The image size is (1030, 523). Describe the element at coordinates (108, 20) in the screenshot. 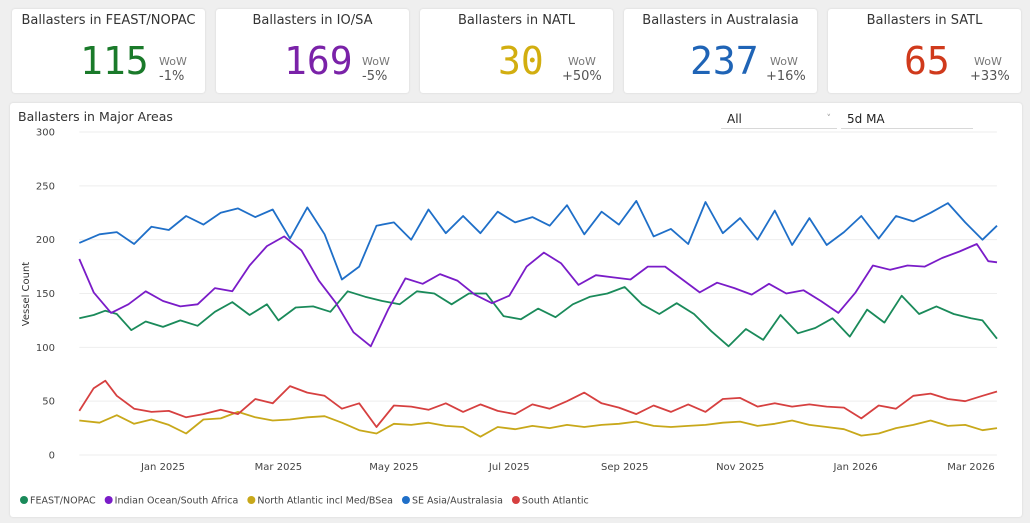

I see `kpi-title: Ballasters in FEAST/NOPAC` at that location.